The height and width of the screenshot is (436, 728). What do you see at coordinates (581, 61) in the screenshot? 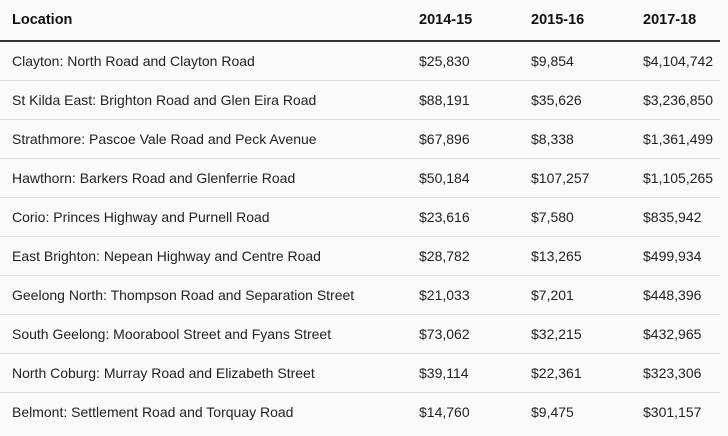
I see `value-2015-16-cell: $9,854` at bounding box center [581, 61].